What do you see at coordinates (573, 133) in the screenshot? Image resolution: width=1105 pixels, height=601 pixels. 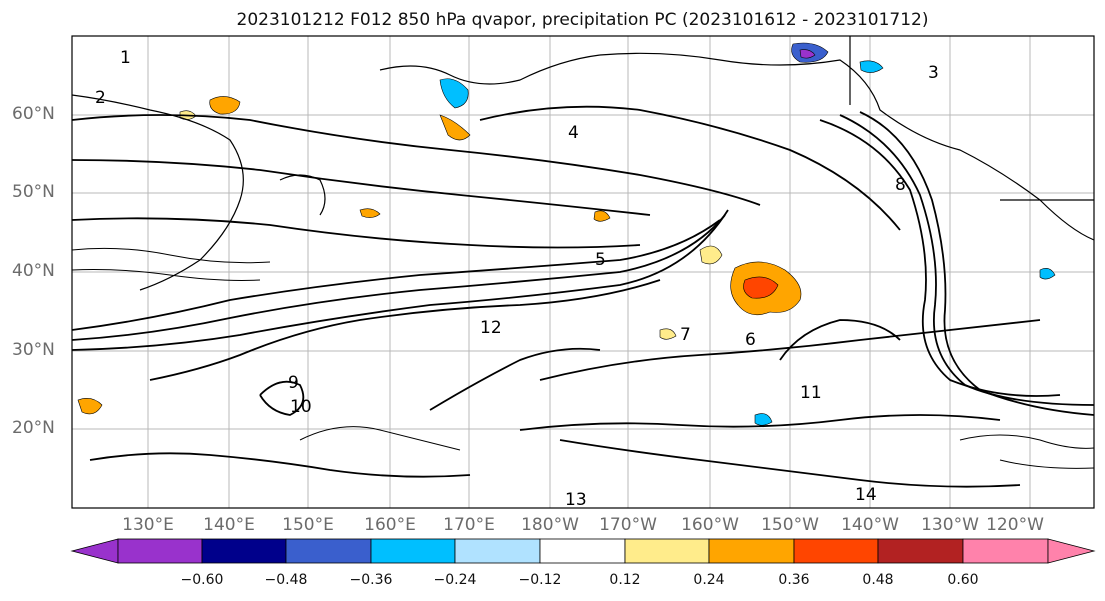 I see `contour-label: 4` at bounding box center [573, 133].